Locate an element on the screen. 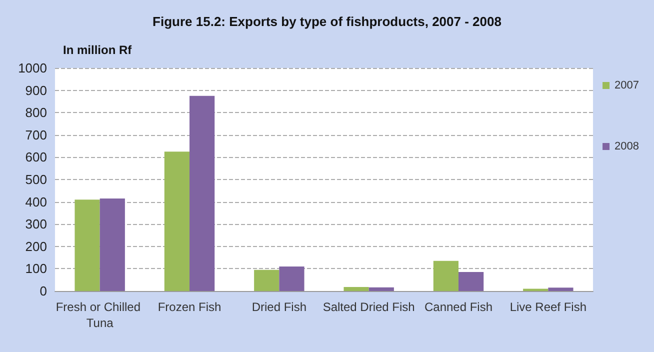  x-tick-label: Salted Dried Fish is located at coordinates (368, 307).